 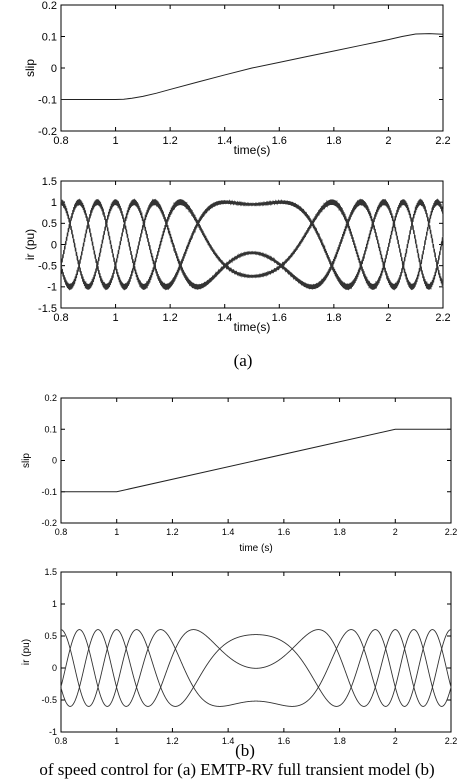 What do you see at coordinates (245, 750) in the screenshot?
I see `panel-label-b: (b)` at bounding box center [245, 750].